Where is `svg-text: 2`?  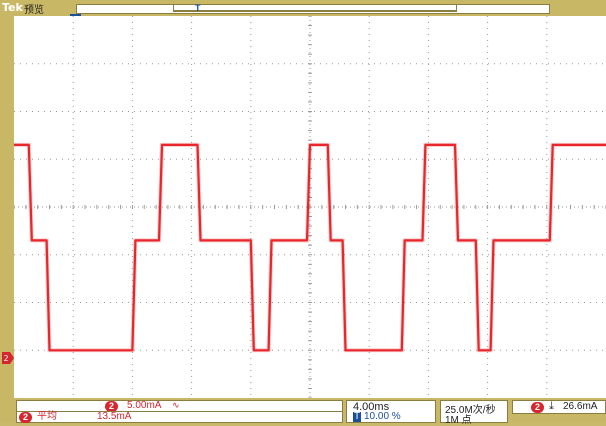 svg-text: 2 is located at coordinates (5, 358).